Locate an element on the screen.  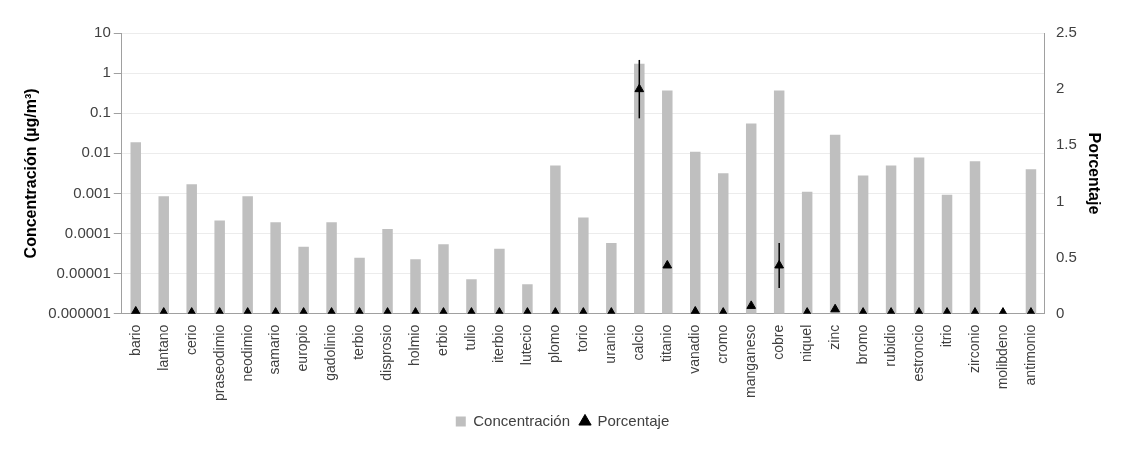
x-tick-label: disprosio is located at coordinates (386, 352).